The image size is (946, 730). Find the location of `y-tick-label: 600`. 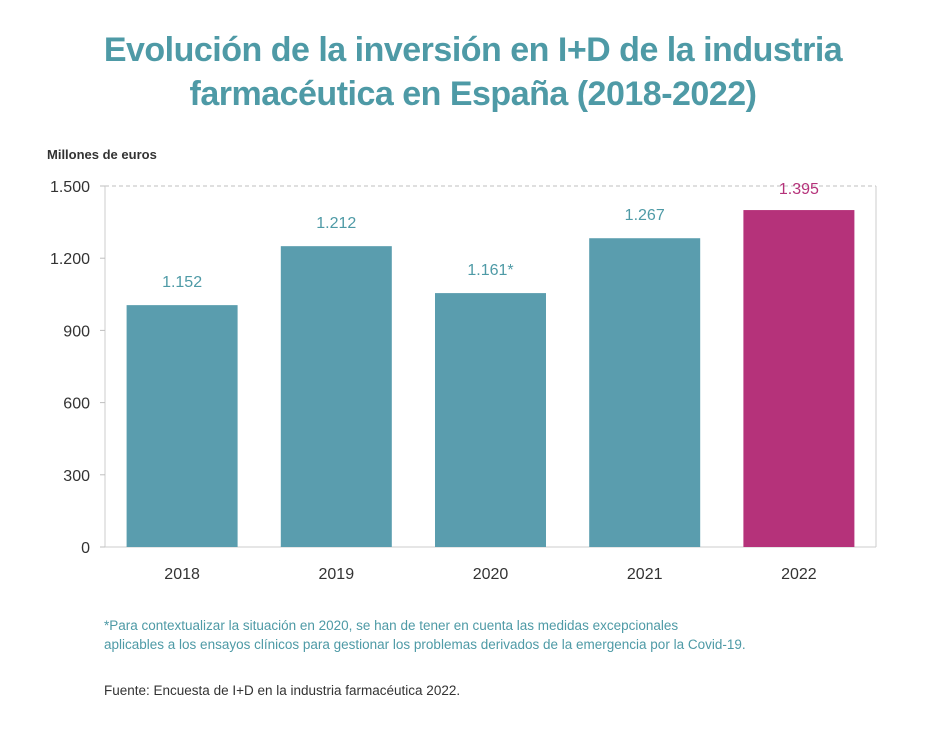

y-tick-label: 600 is located at coordinates (76, 404).